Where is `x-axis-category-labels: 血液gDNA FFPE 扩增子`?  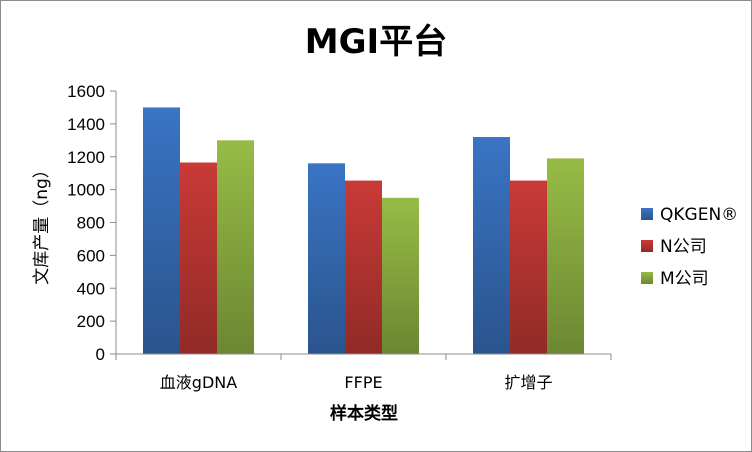
x-axis-category-labels: 血液gDNA FFPE 扩增子 is located at coordinates (356, 382).